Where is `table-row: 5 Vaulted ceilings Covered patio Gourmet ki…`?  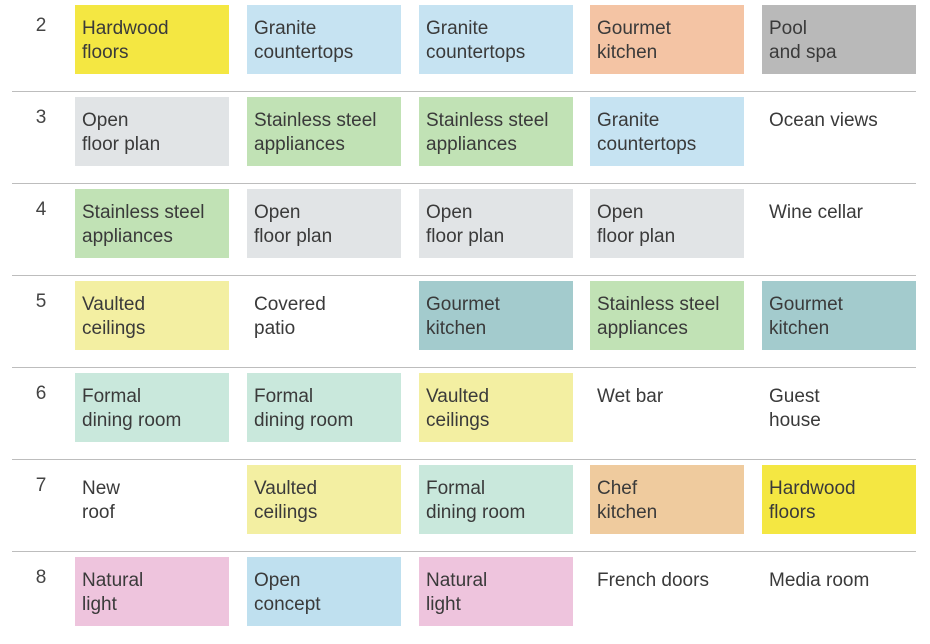
table-row: 5 Vaulted ceilings Covered patio Gourmet ki… is located at coordinates (465, 322).